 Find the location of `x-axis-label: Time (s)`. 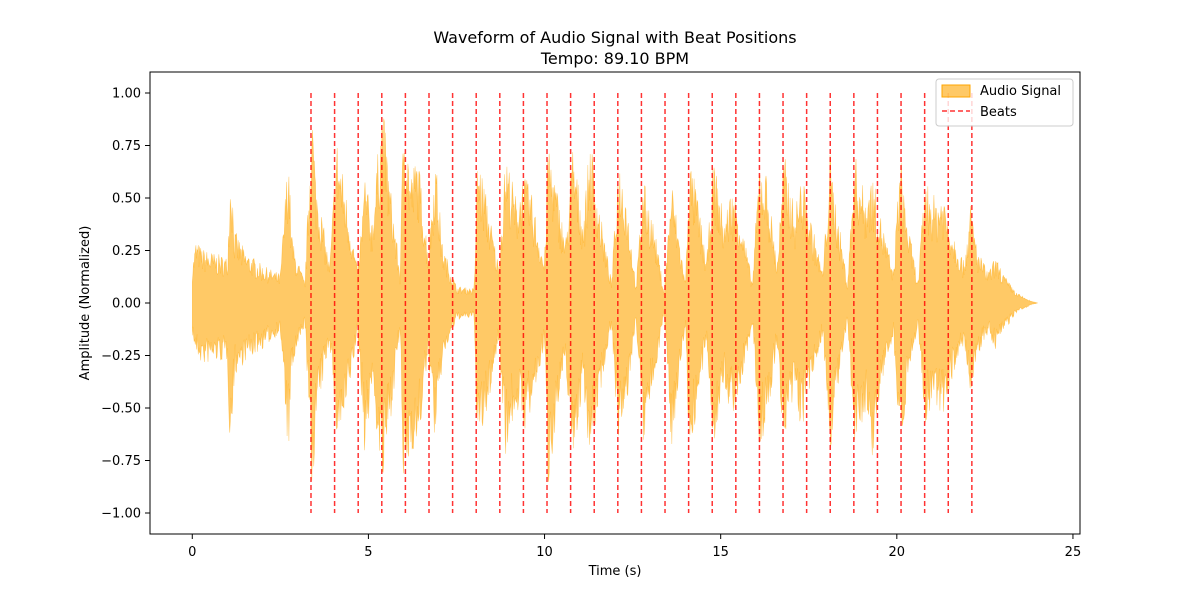

x-axis-label: Time (s) is located at coordinates (615, 571).